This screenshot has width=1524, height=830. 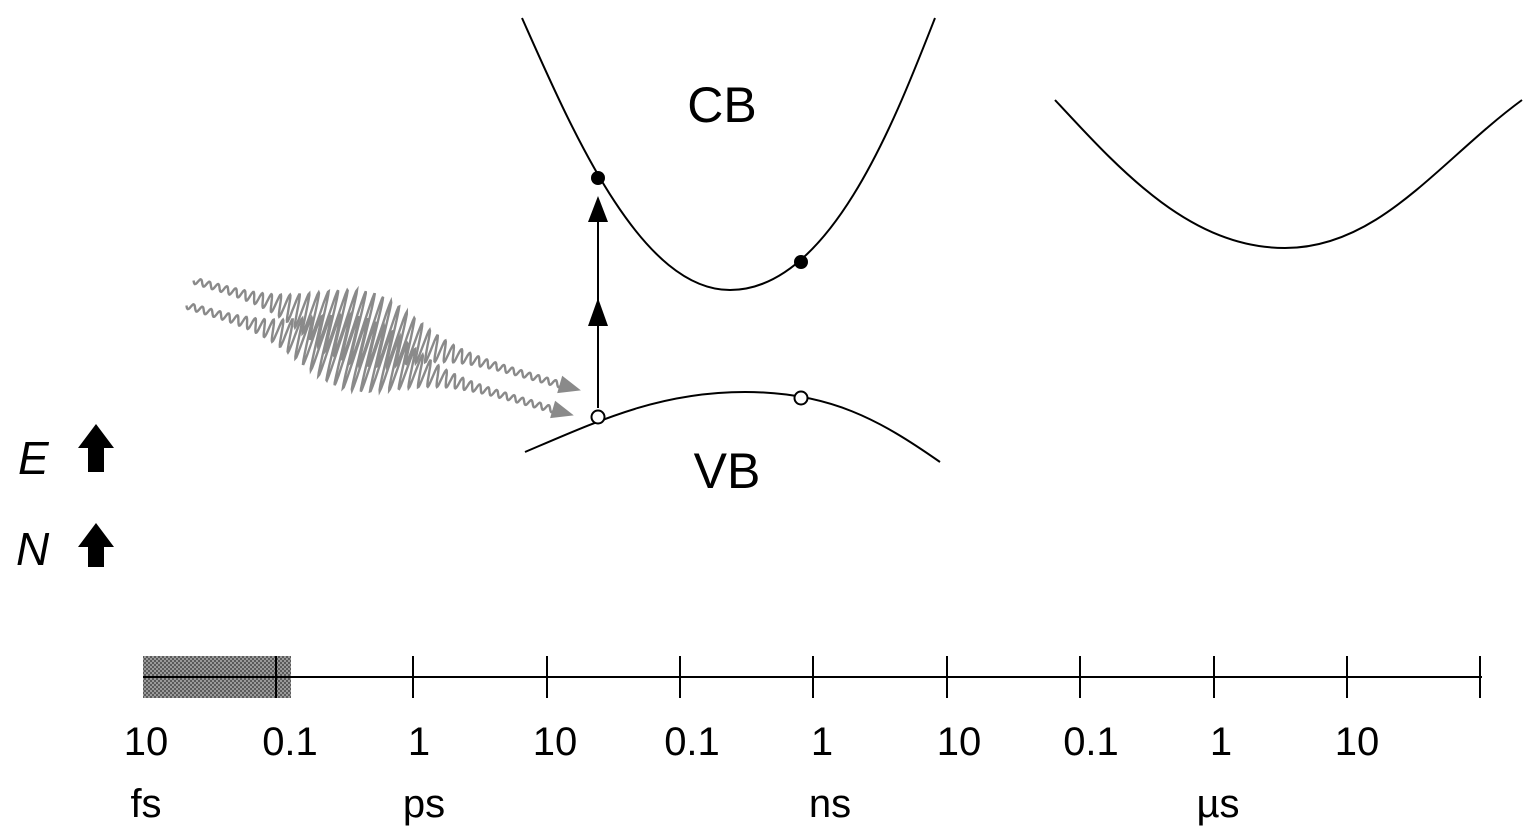 What do you see at coordinates (801, 262) in the screenshot?
I see `electron-relaxed` at bounding box center [801, 262].